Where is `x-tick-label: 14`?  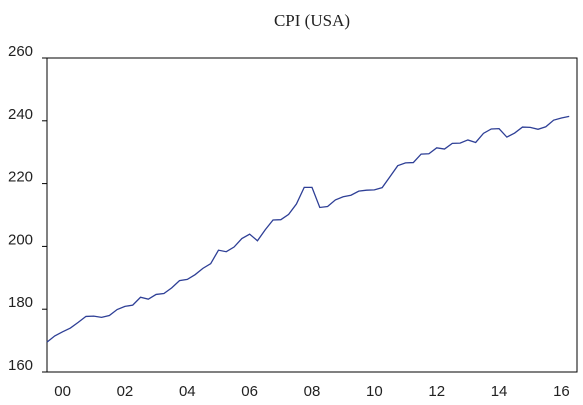
x-tick-label: 14 is located at coordinates (499, 391).